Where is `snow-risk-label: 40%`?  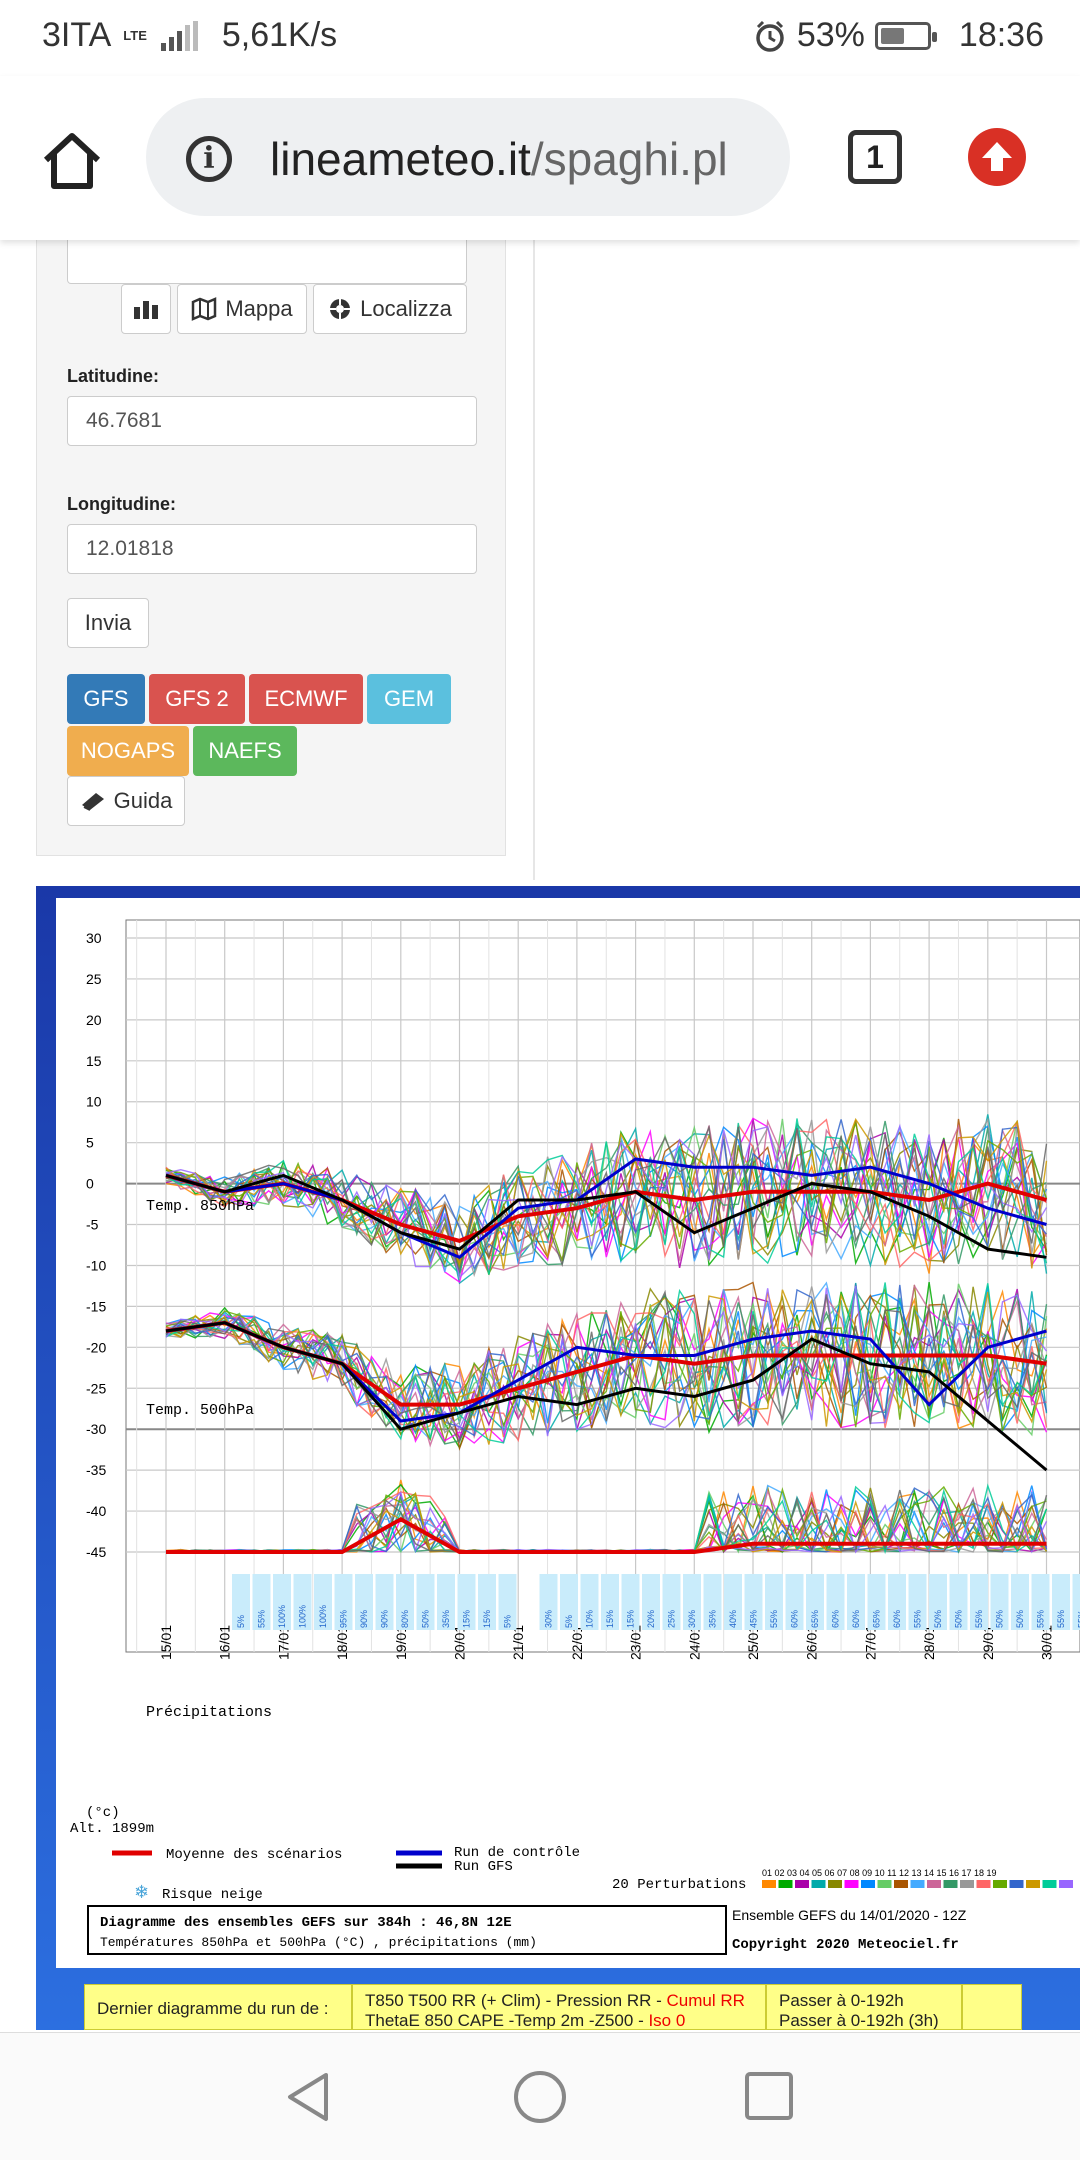
snow-risk-label: 40% is located at coordinates (733, 1619).